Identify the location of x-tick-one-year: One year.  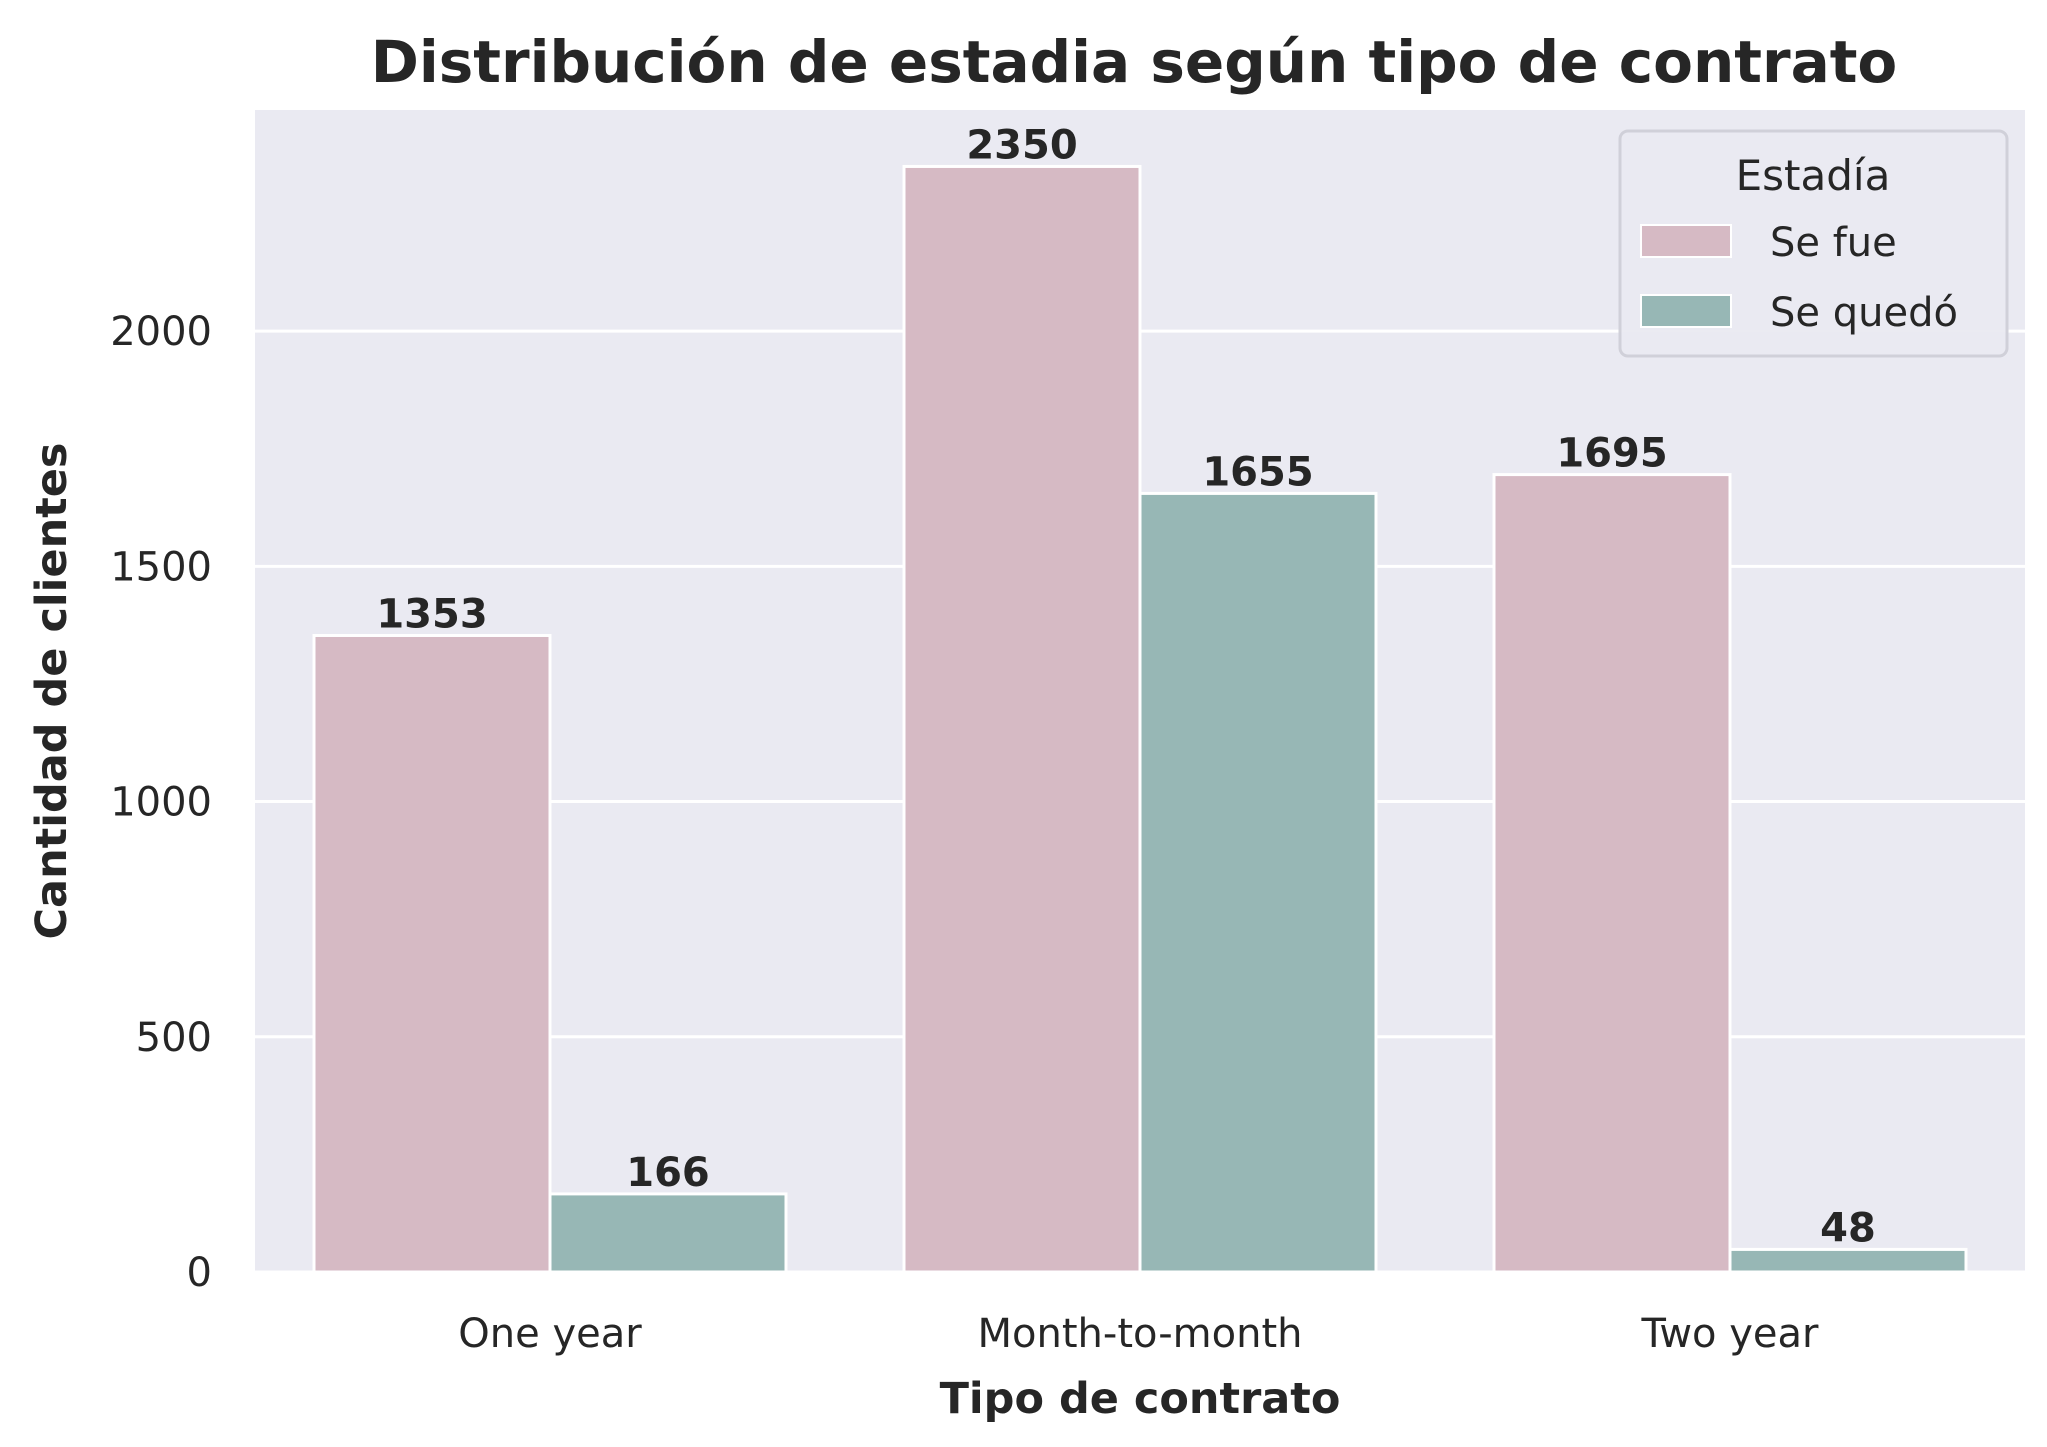
(550, 1334).